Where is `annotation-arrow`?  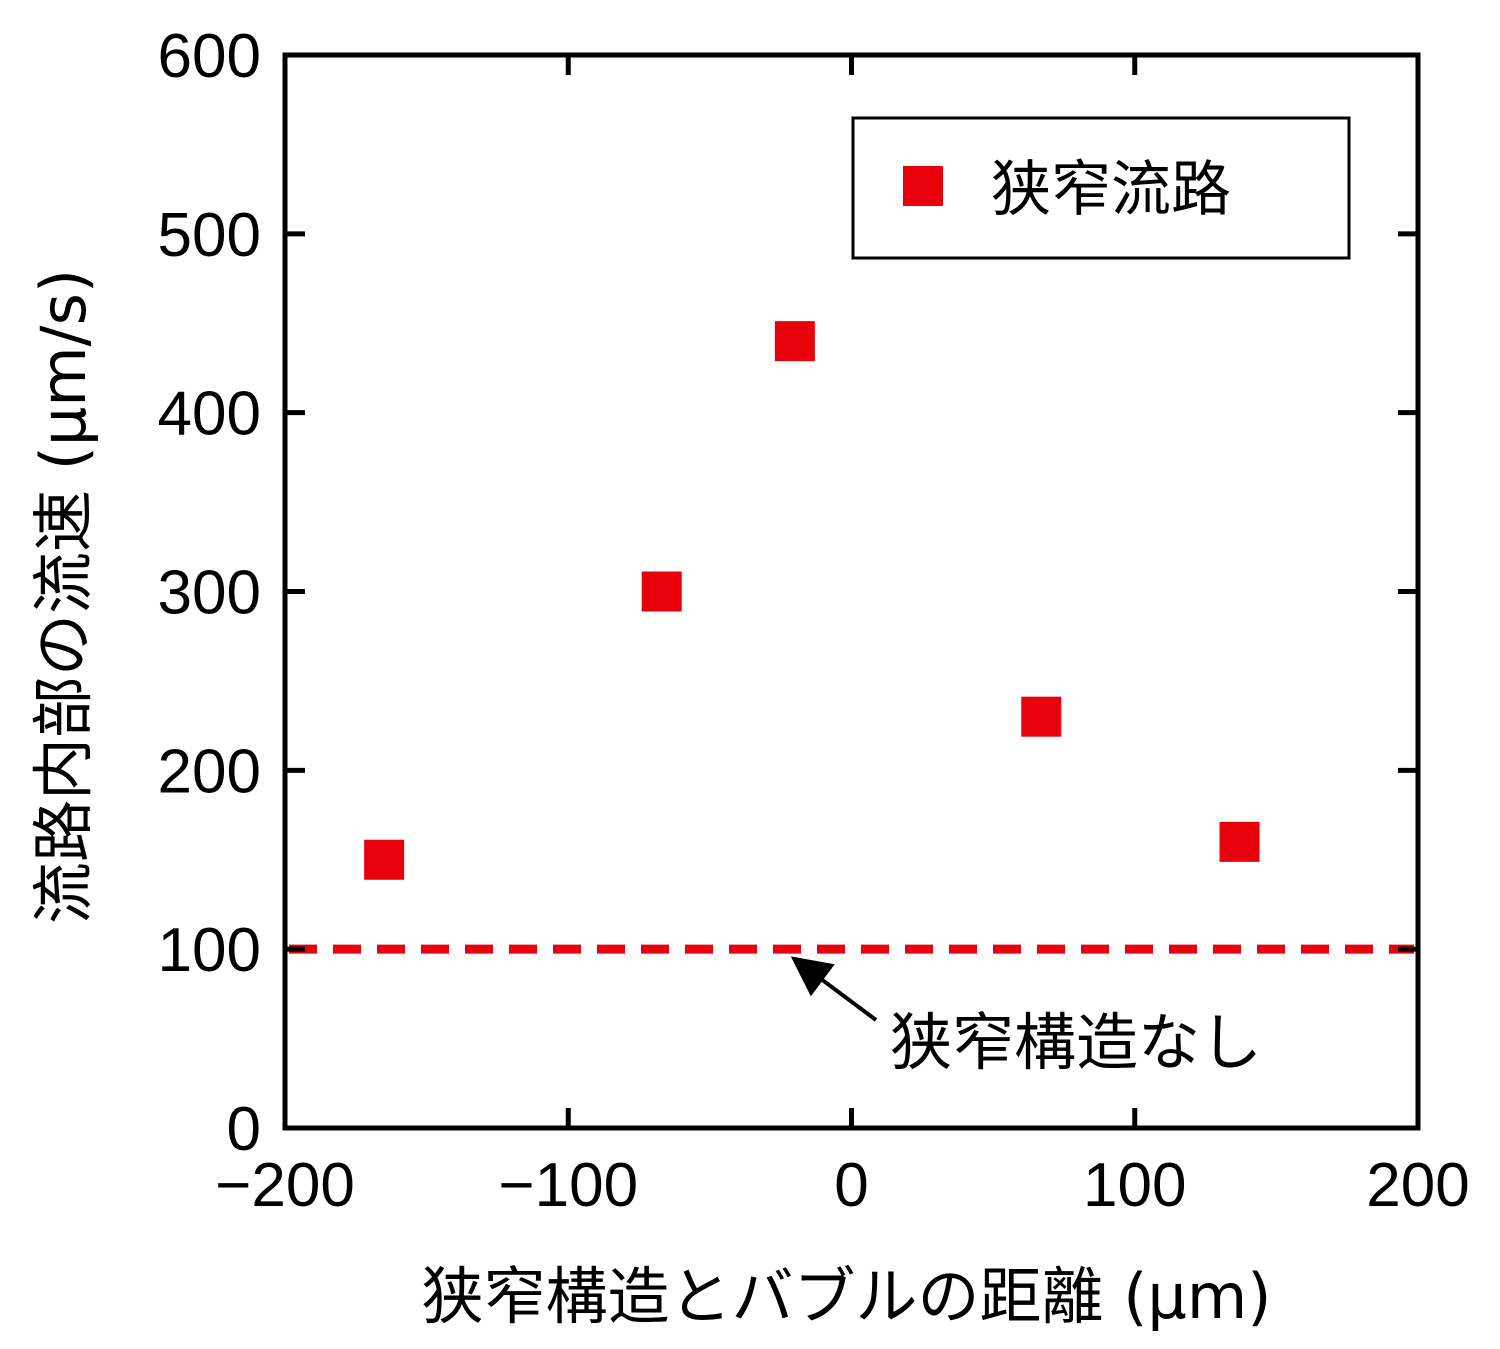 annotation-arrow is located at coordinates (834, 989).